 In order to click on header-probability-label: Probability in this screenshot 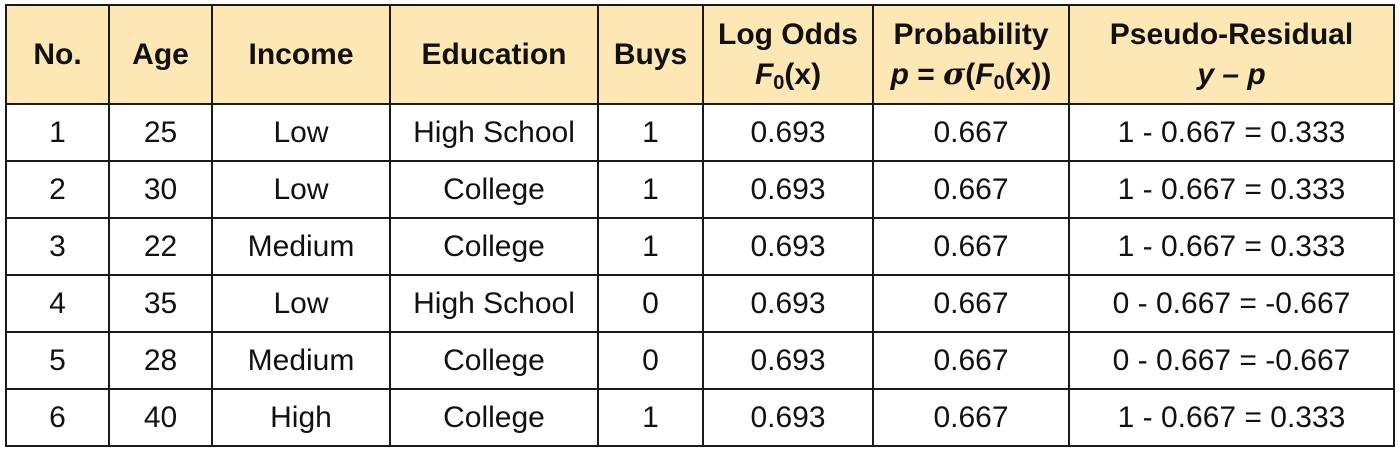, I will do `click(971, 34)`.